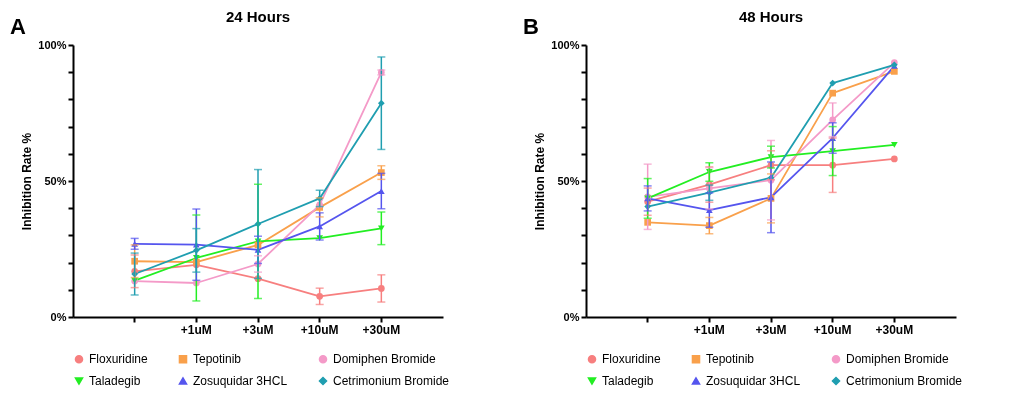 This screenshot has width=1027, height=414. Describe the element at coordinates (18, 27) in the screenshot. I see `text: A` at that location.